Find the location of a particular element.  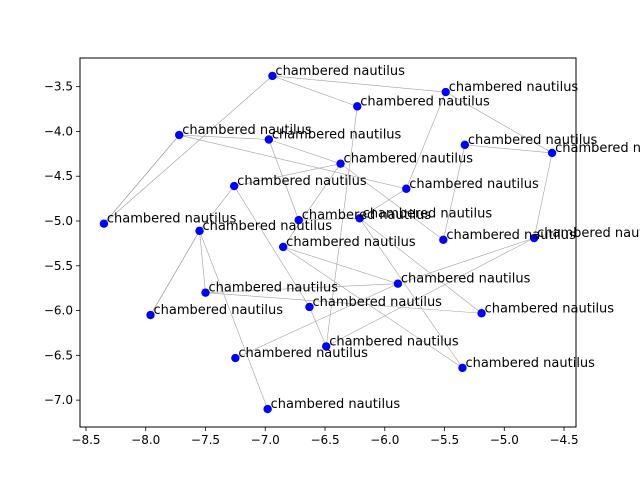

x-tick-label: −6.0 is located at coordinates (384, 440).